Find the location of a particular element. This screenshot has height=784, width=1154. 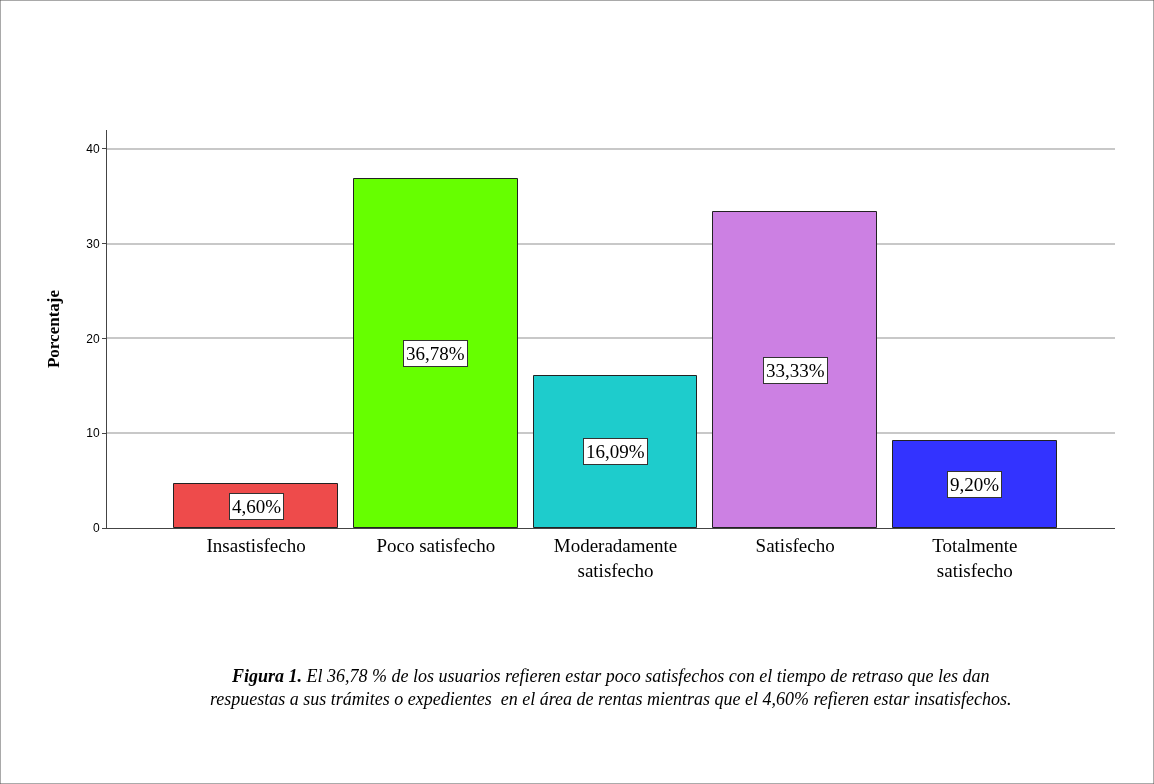

y-tick-label: 30 is located at coordinates (93, 243).